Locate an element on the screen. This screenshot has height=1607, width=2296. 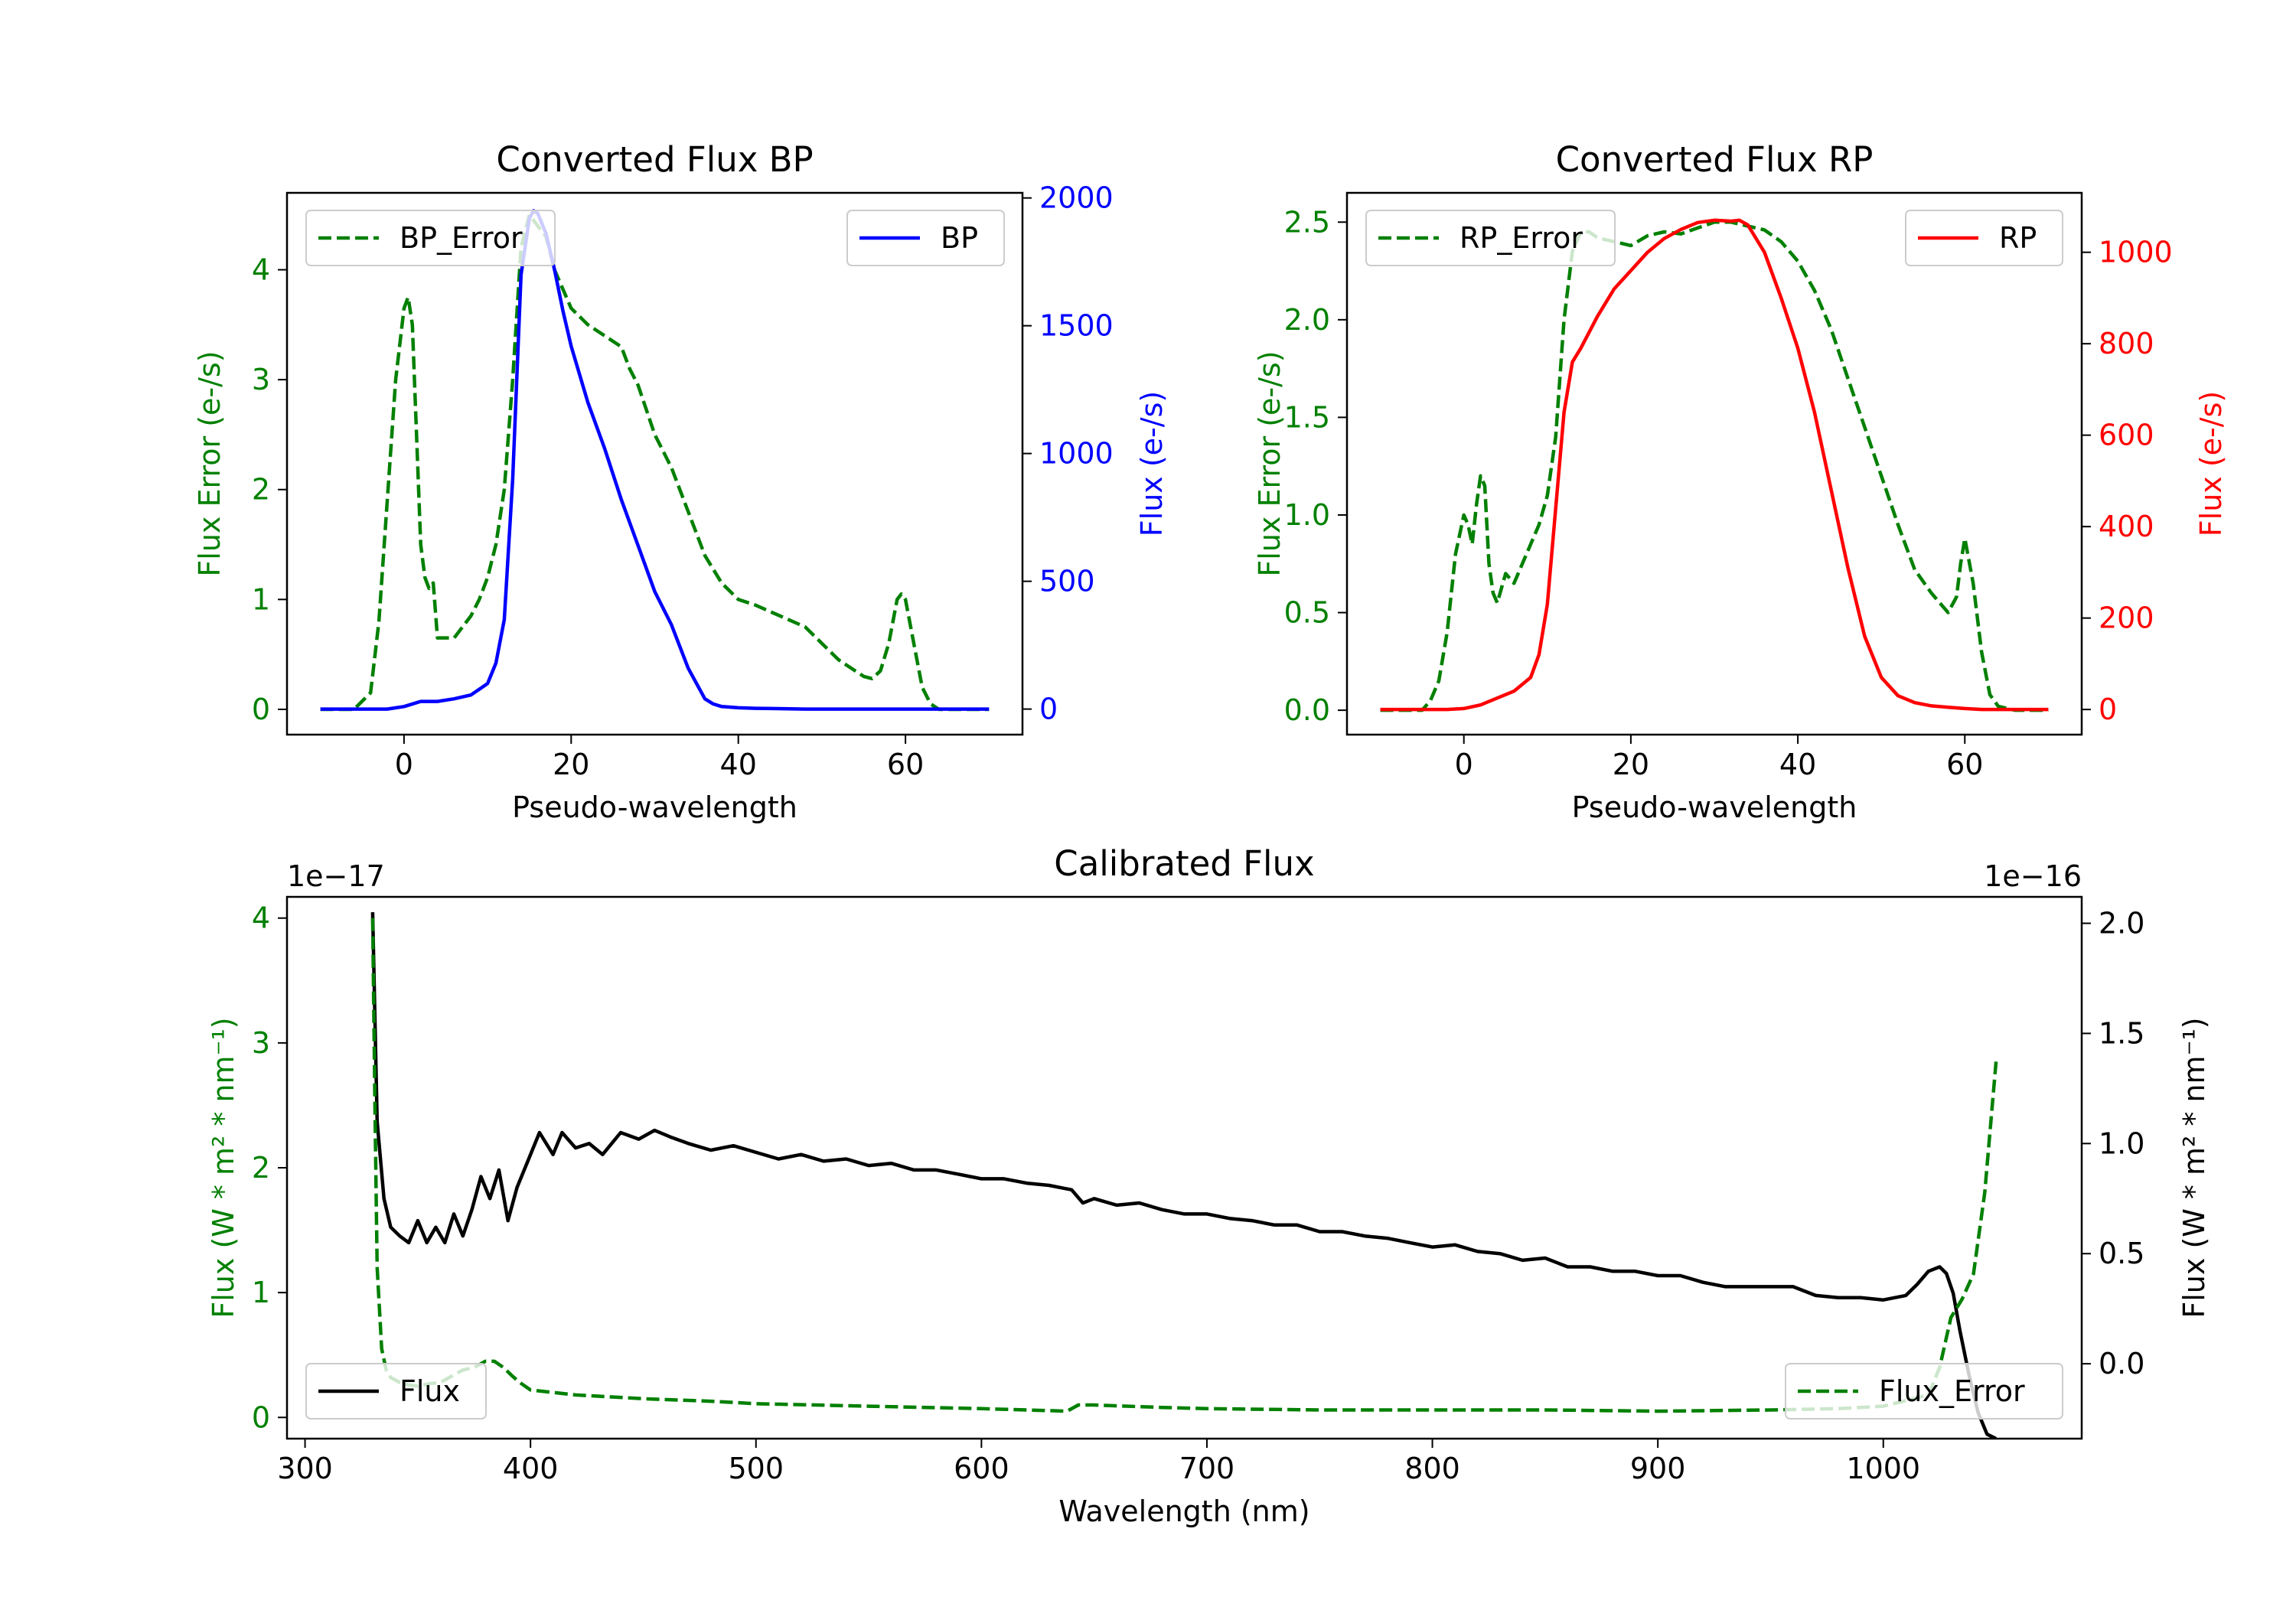
chart-title: Calibrated Flux is located at coordinates (1184, 864).